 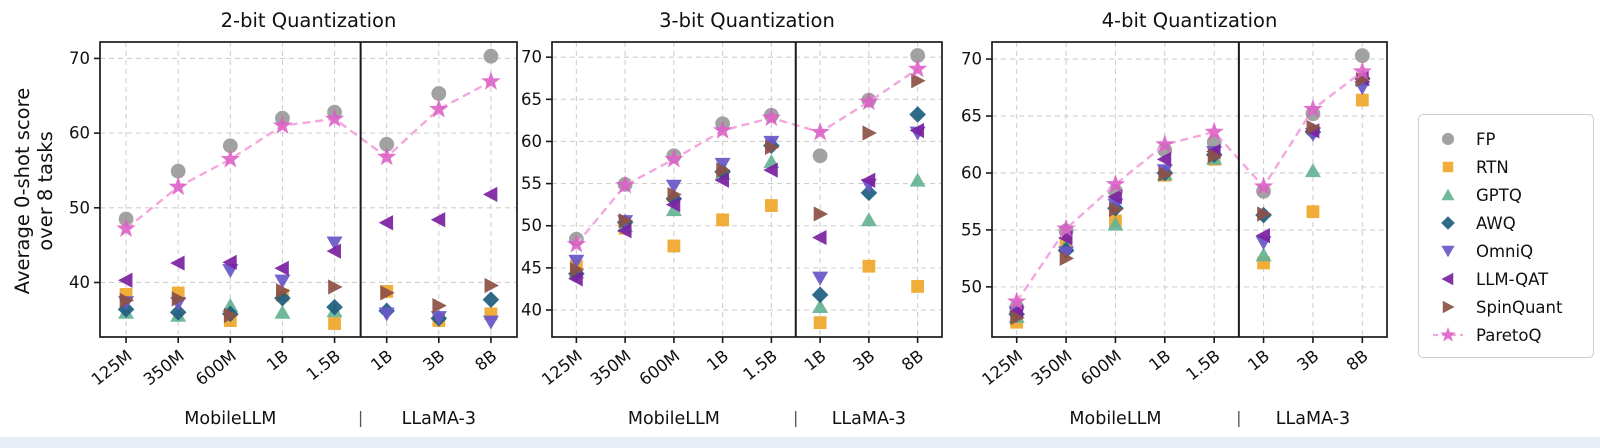 What do you see at coordinates (1510, 195) in the screenshot?
I see `legend-item-gptq: GPTQ` at bounding box center [1510, 195].